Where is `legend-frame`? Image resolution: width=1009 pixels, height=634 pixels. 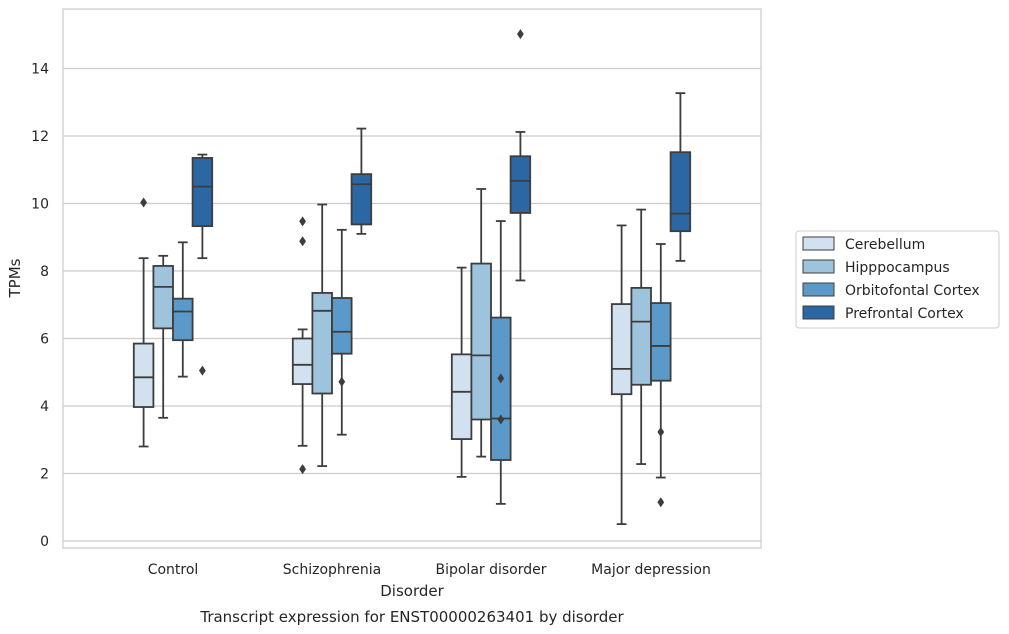 legend-frame is located at coordinates (897, 279).